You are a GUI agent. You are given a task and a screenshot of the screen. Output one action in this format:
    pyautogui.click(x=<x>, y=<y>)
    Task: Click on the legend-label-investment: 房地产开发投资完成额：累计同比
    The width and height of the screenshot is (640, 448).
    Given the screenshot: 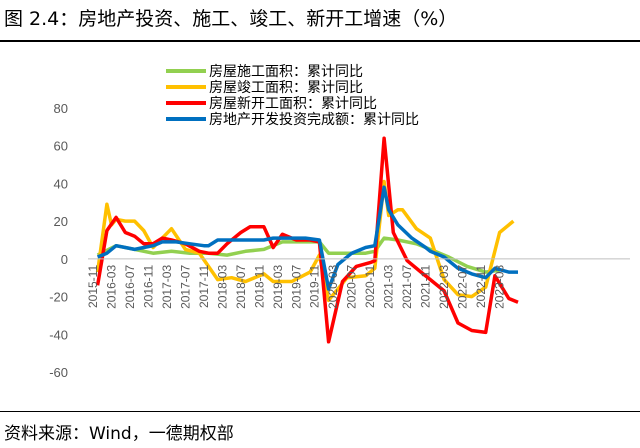 What is the action you would take?
    pyautogui.click(x=314, y=120)
    